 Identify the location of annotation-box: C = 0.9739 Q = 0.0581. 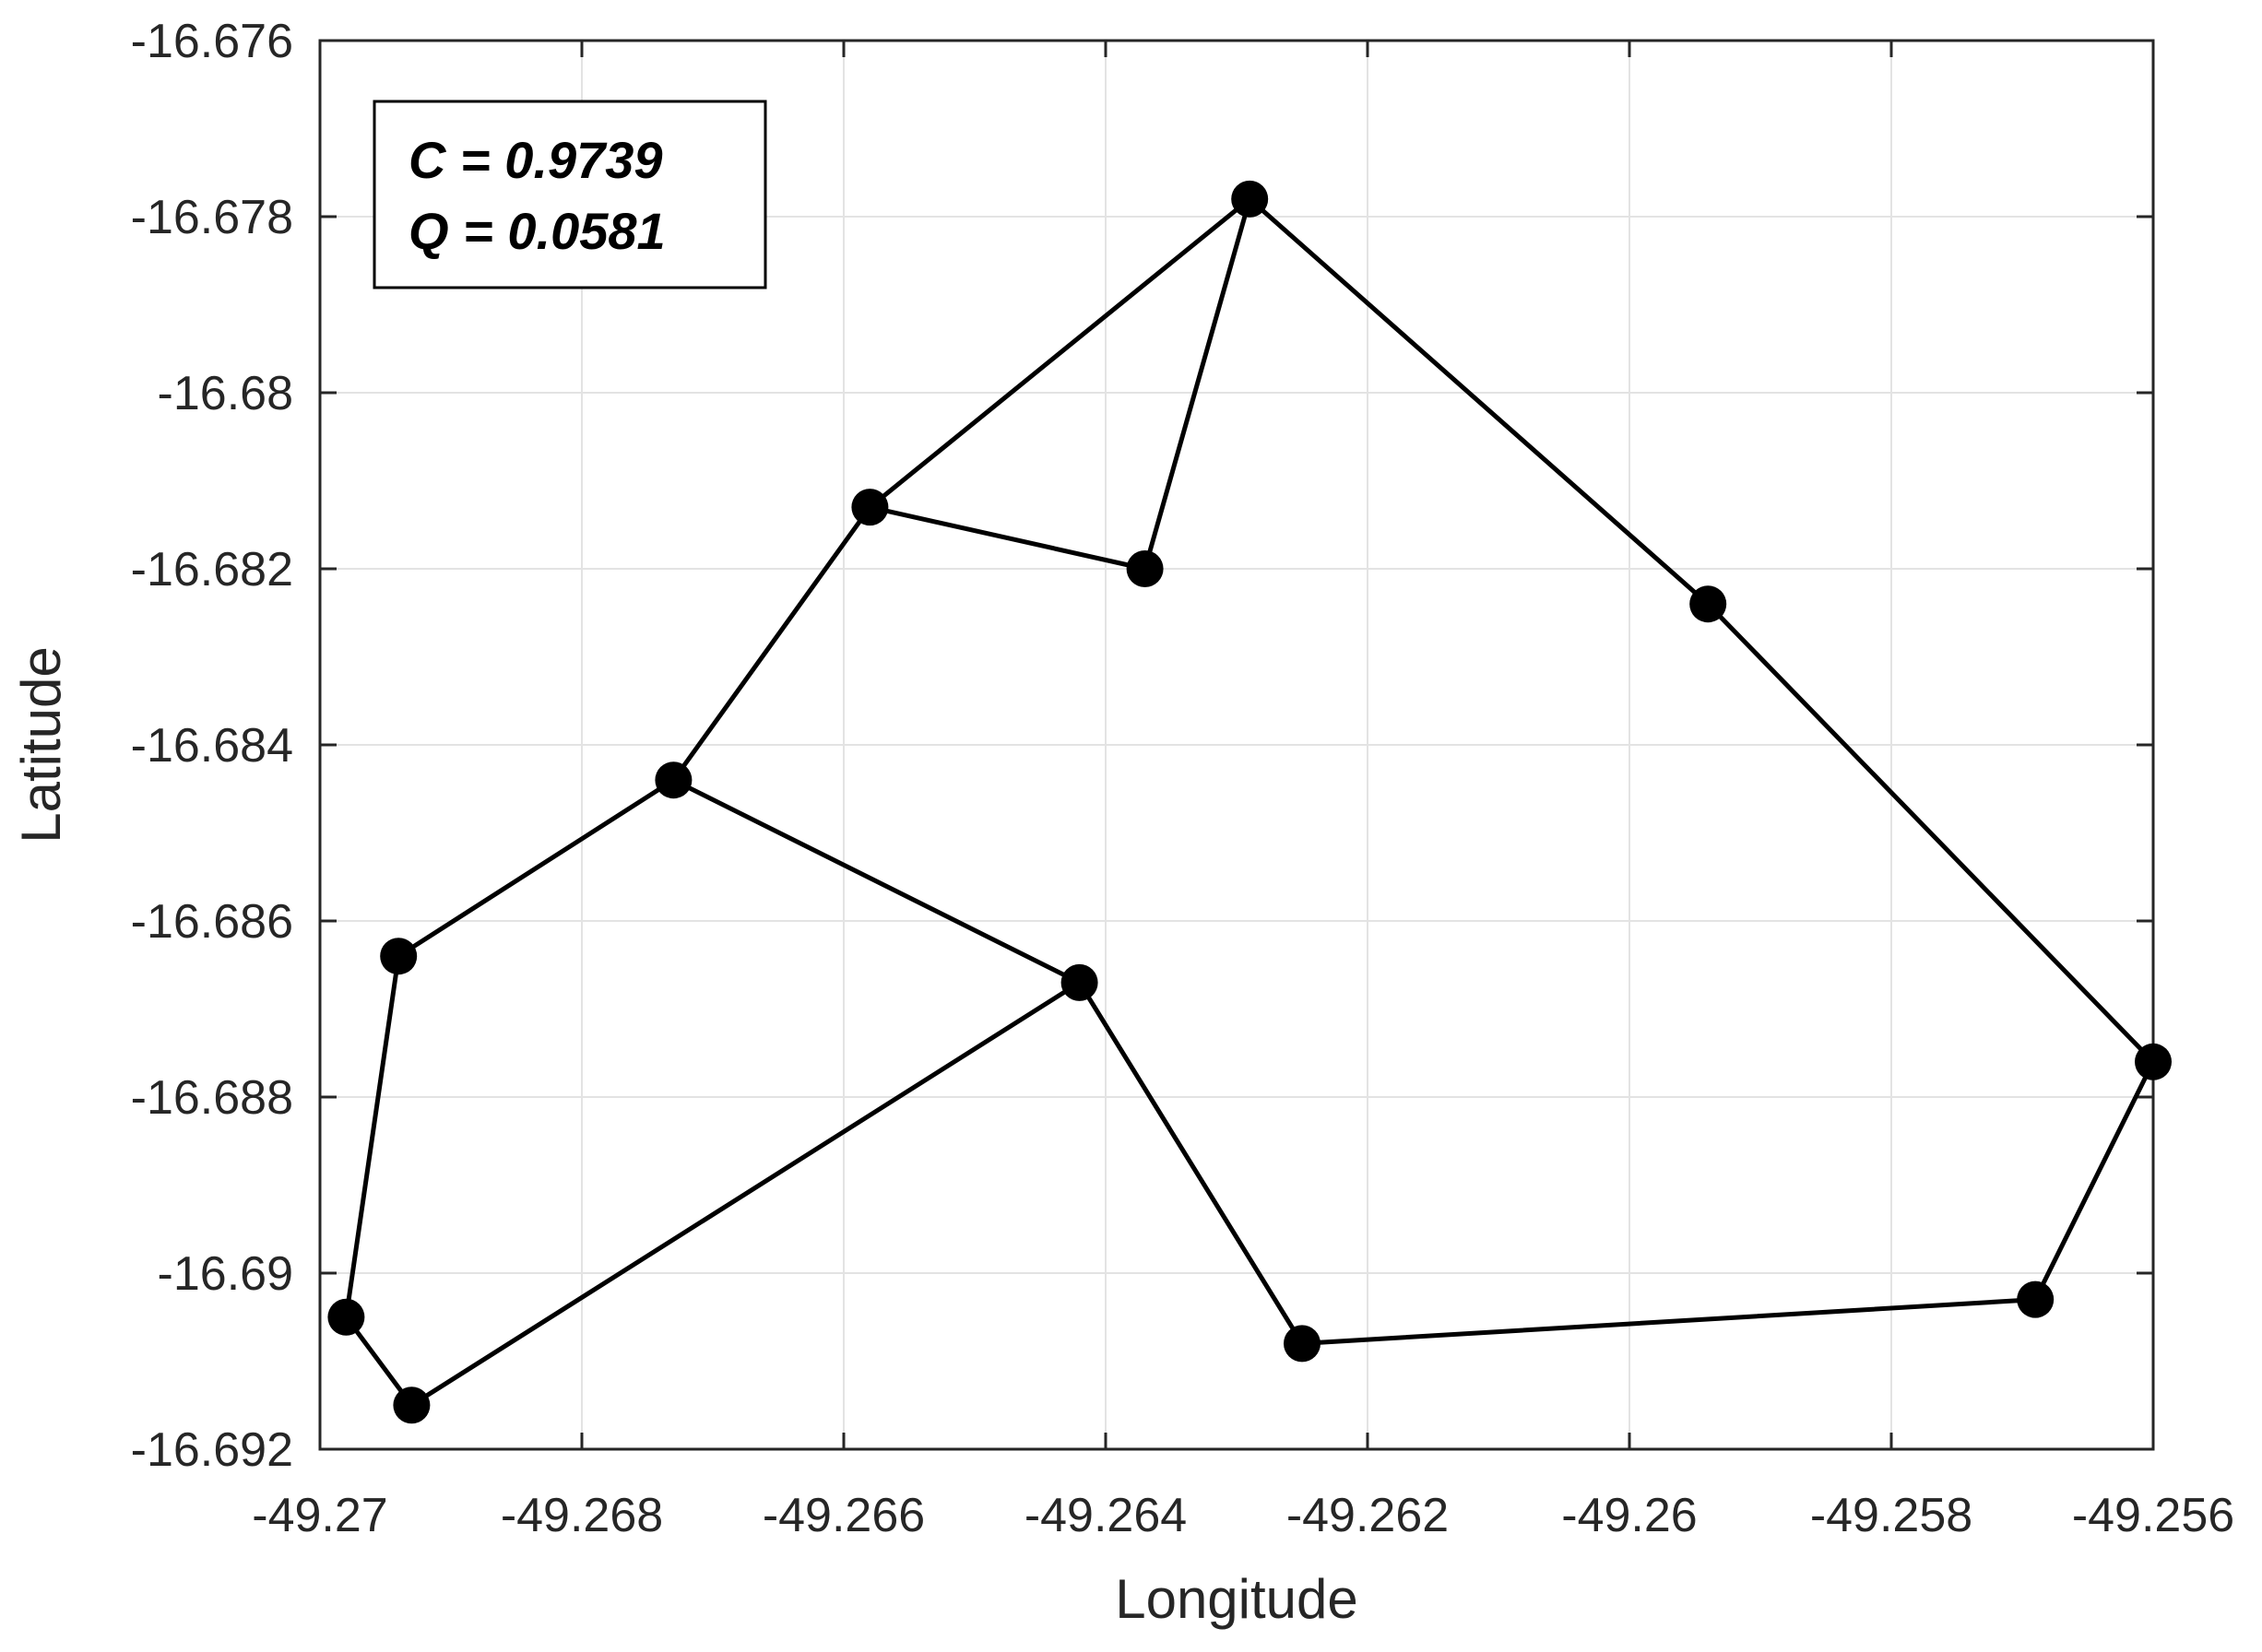
(570, 194).